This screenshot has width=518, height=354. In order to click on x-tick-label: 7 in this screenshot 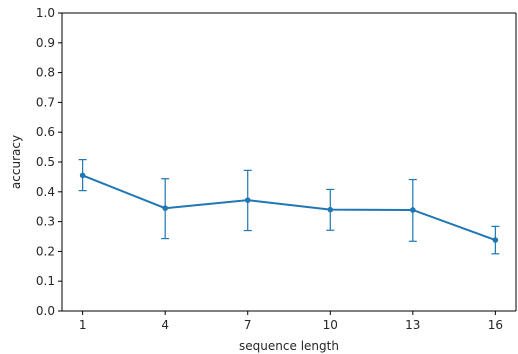, I will do `click(248, 325)`.